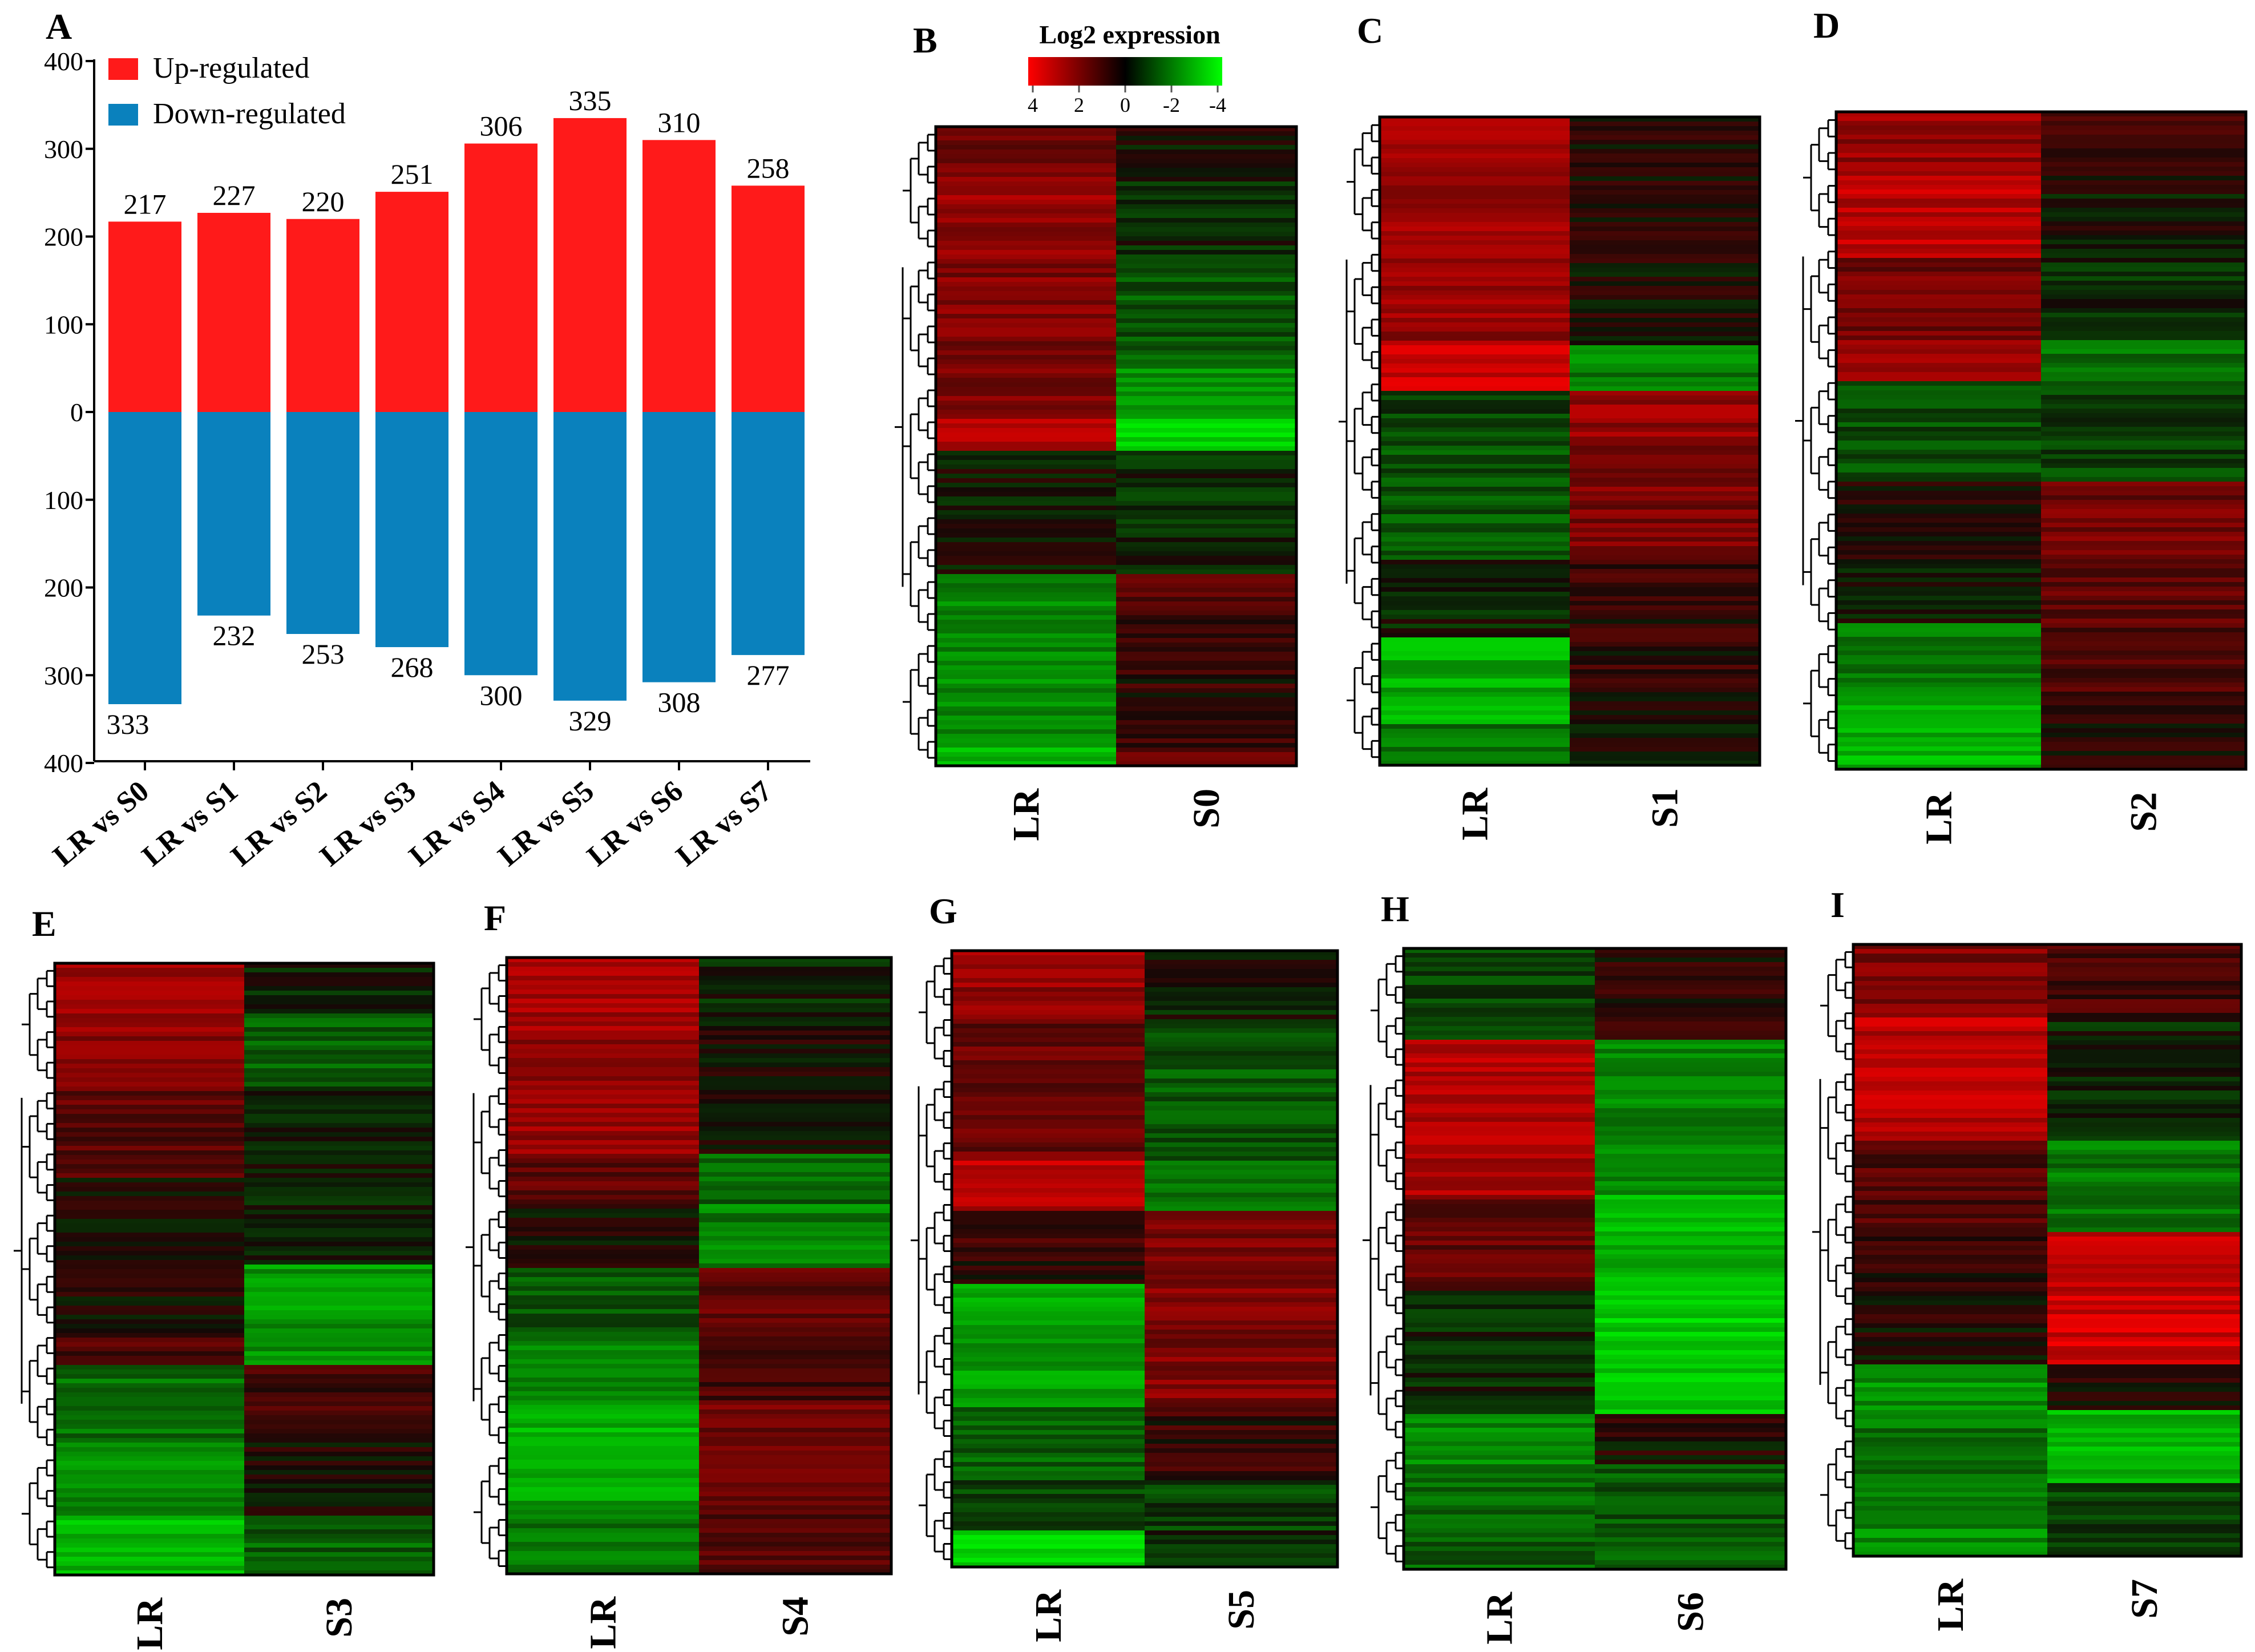 The height and width of the screenshot is (1652, 2255). I want to click on dendrogram, so click(34, 1269).